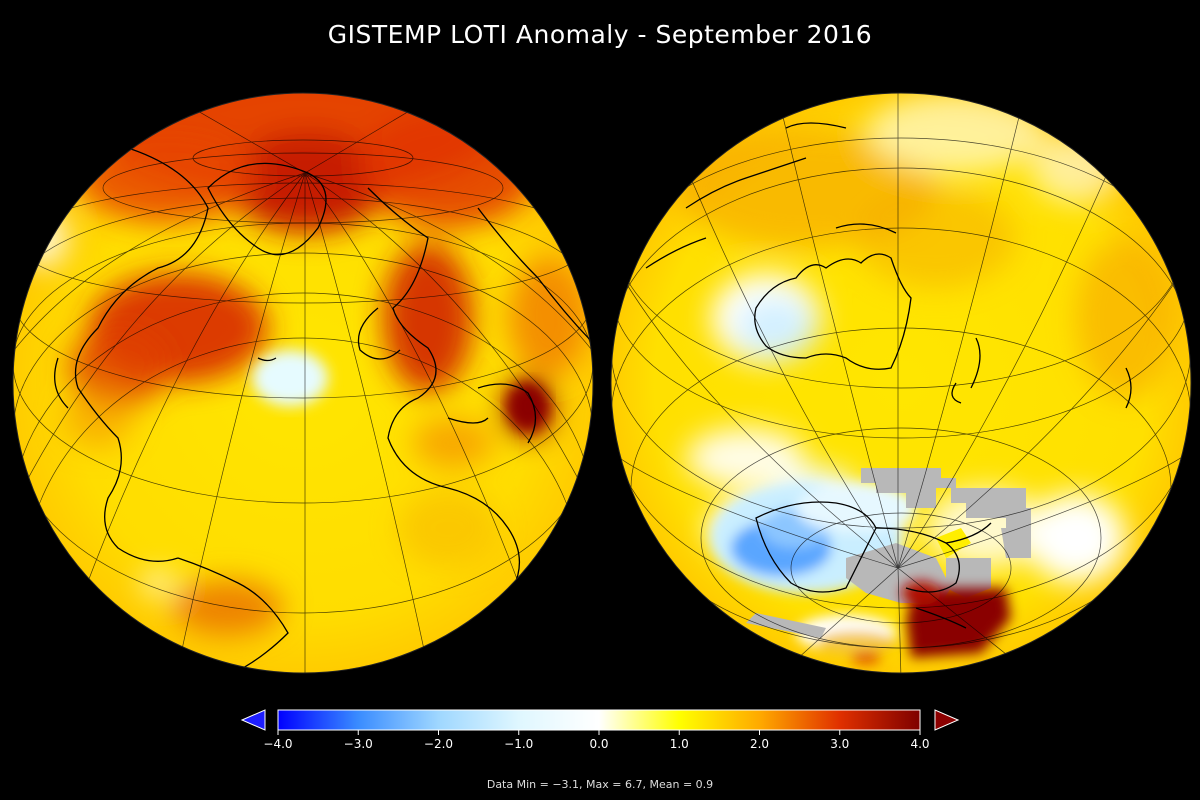 This screenshot has width=1200, height=800. Describe the element at coordinates (600, 34) in the screenshot. I see `map-title: GISTEMP LOTI Anomaly - September 2016` at that location.